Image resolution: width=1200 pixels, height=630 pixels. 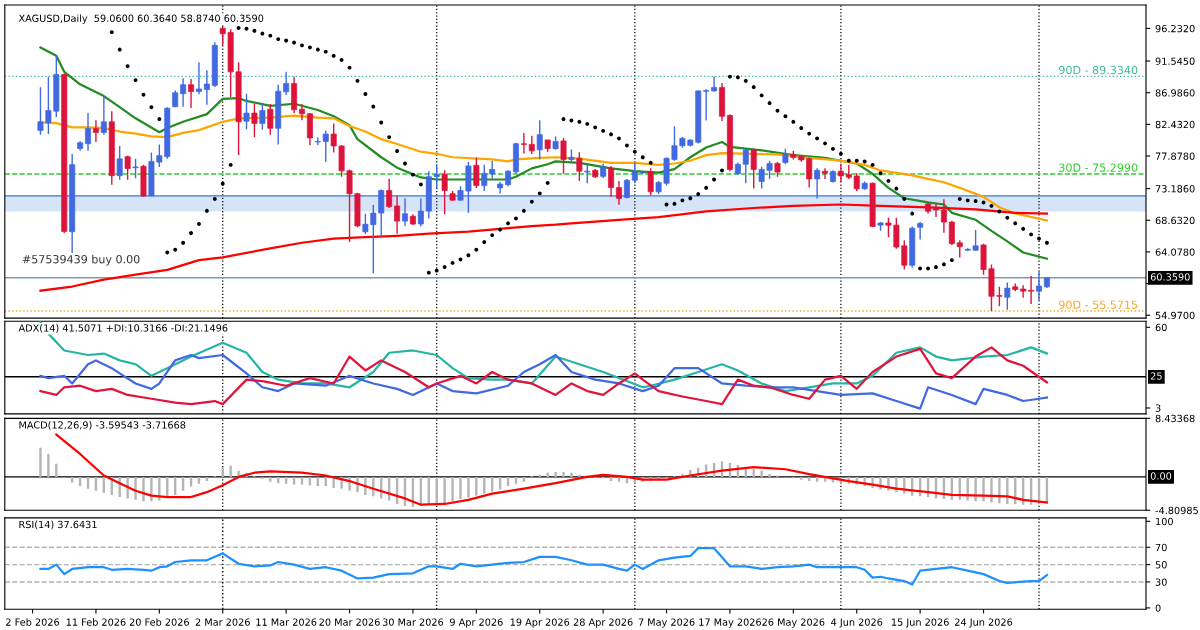 What do you see at coordinates (81, 260) in the screenshot?
I see `annotation: #57539439 buy 0.00` at bounding box center [81, 260].